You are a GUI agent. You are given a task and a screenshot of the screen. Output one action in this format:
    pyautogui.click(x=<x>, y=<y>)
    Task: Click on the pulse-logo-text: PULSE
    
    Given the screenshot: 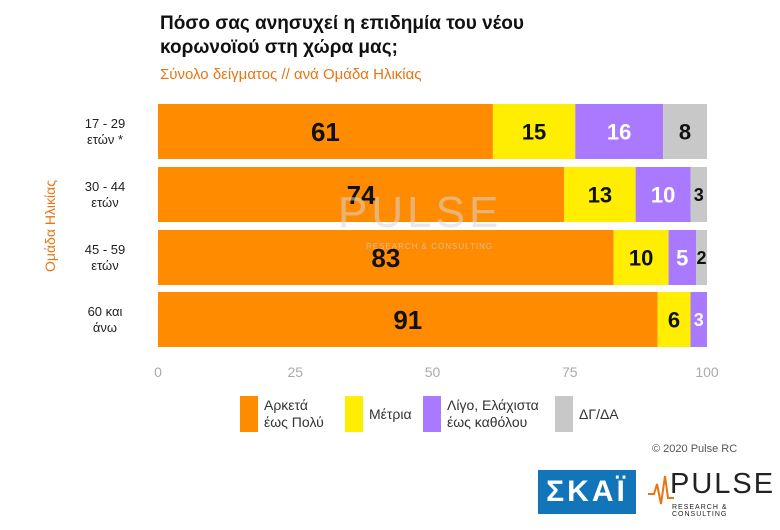 What is the action you would take?
    pyautogui.click(x=723, y=484)
    